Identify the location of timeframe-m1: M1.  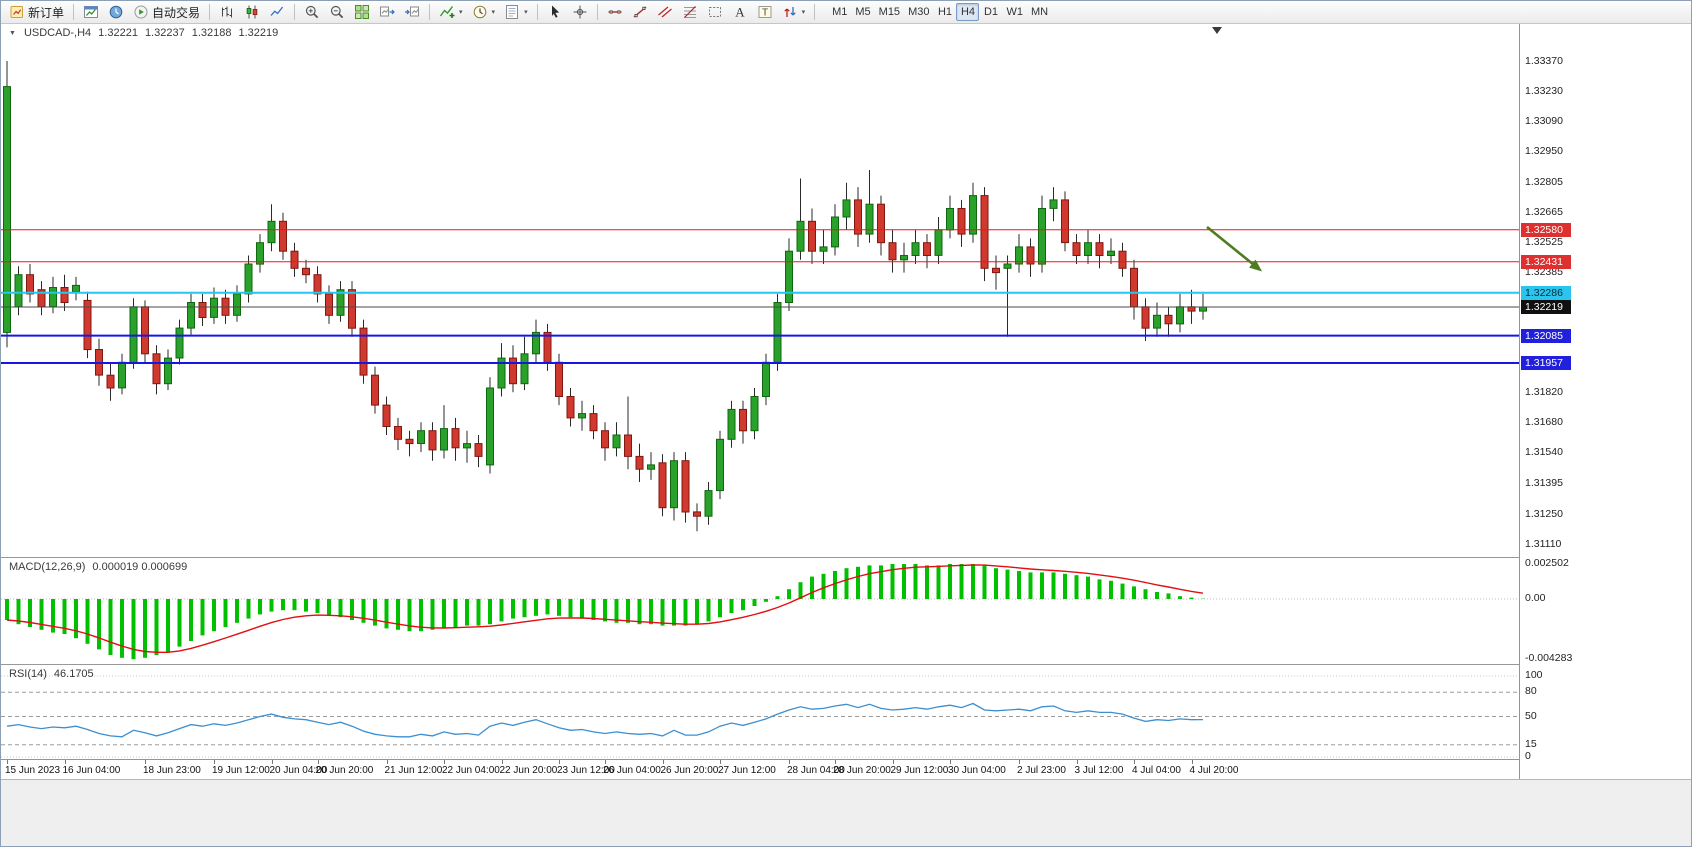
(840, 12).